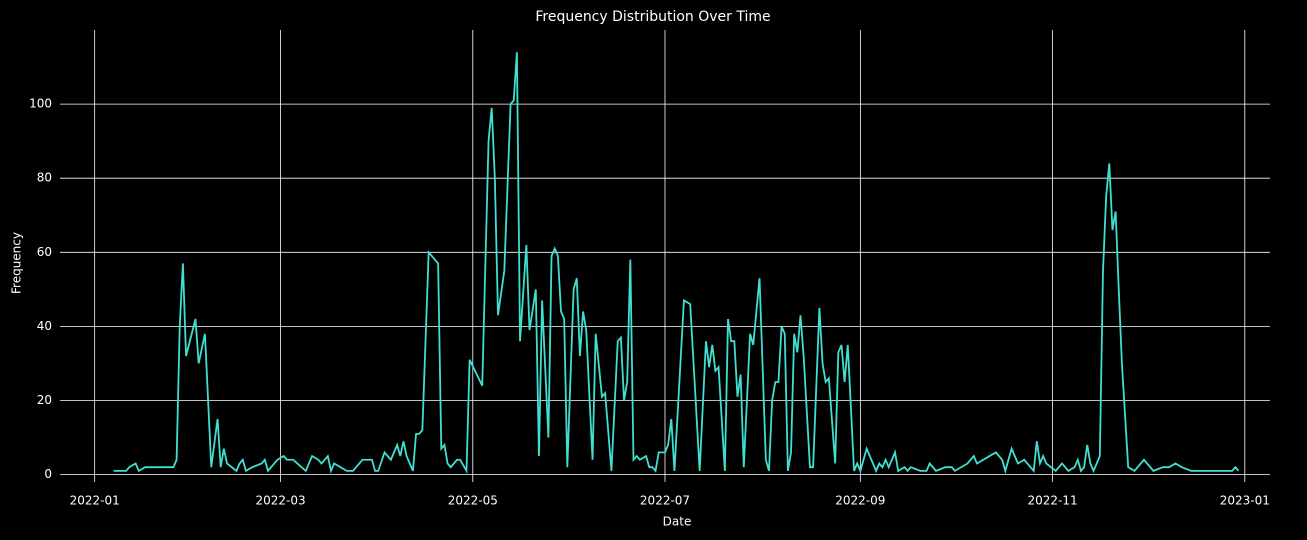 The width and height of the screenshot is (1307, 540). What do you see at coordinates (44, 252) in the screenshot?
I see `y-tick-label: 60` at bounding box center [44, 252].